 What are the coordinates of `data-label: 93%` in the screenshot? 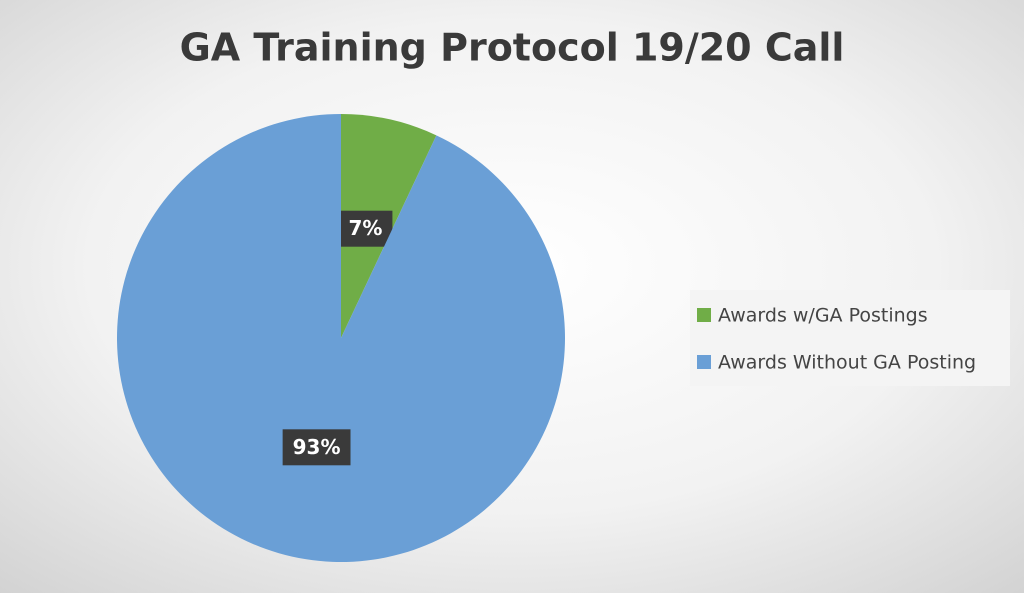 It's located at (317, 447).